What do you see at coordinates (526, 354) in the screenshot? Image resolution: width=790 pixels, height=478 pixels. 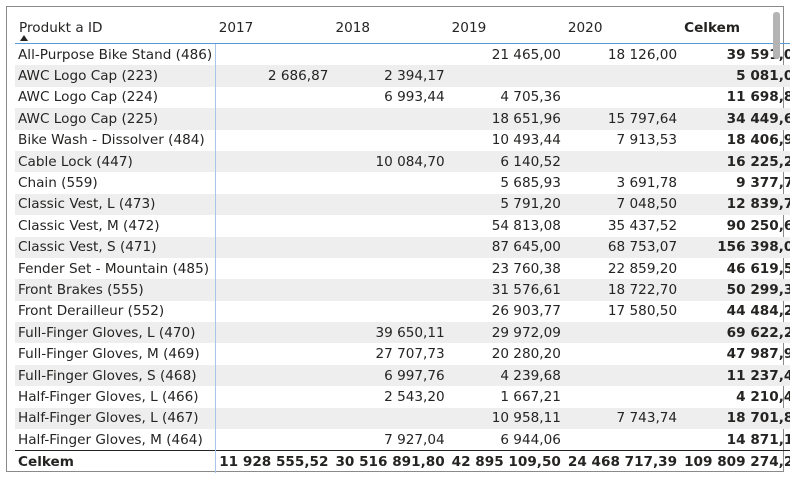 I see `cell-2019: 20 280,20` at bounding box center [526, 354].